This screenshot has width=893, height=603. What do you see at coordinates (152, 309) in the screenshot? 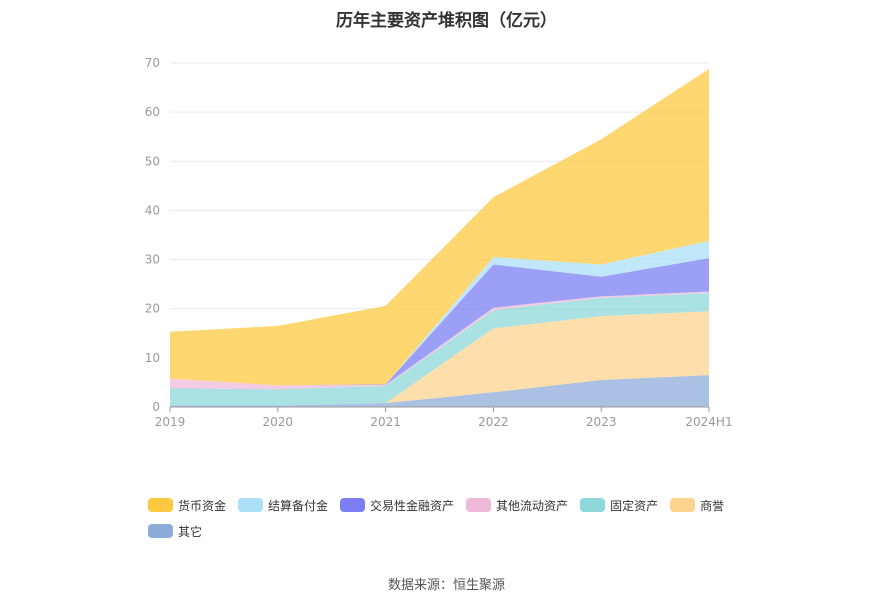
I see `y-tick-label: 20` at bounding box center [152, 309].